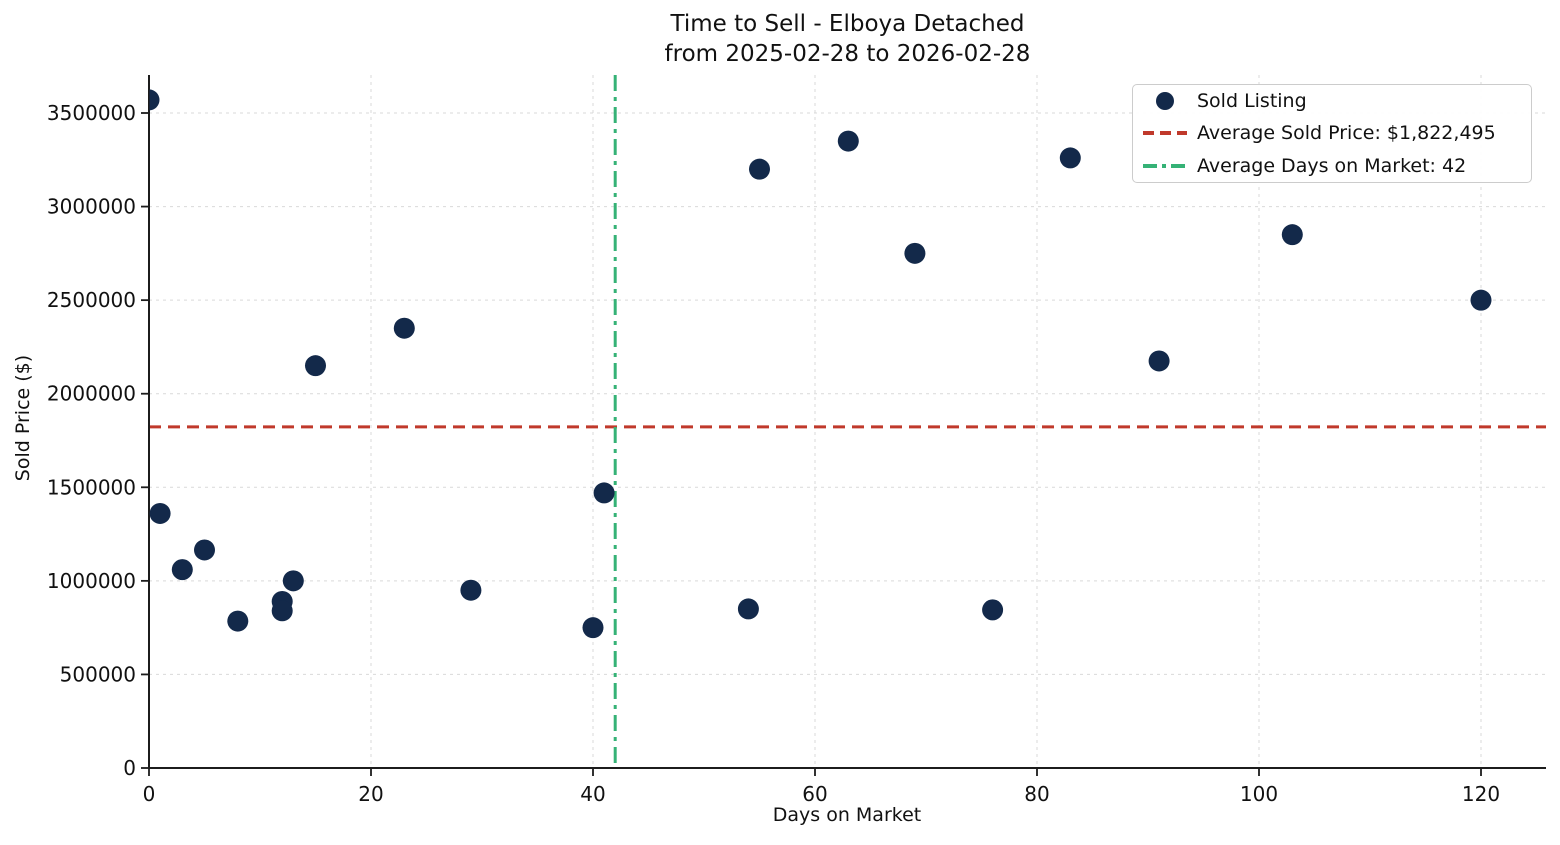  I want to click on legend-label: Average Sold Price: $1,822,495, so click(1346, 133).